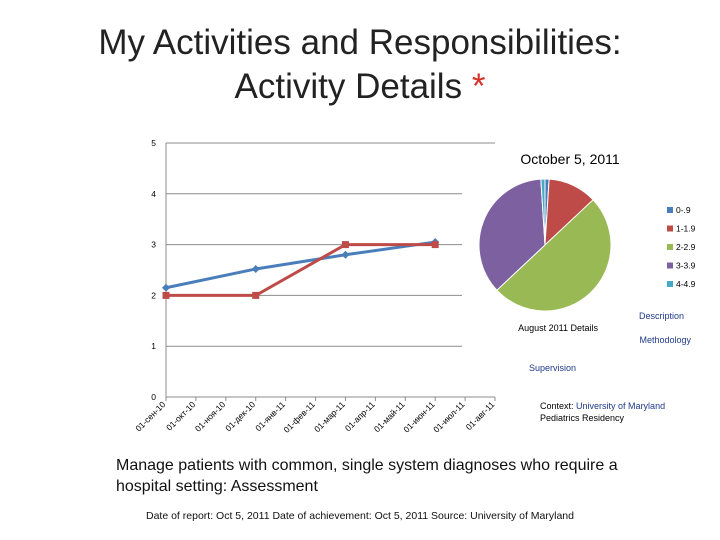 The width and height of the screenshot is (720, 540). What do you see at coordinates (153, 245) in the screenshot?
I see `y-tick-label: 3` at bounding box center [153, 245].